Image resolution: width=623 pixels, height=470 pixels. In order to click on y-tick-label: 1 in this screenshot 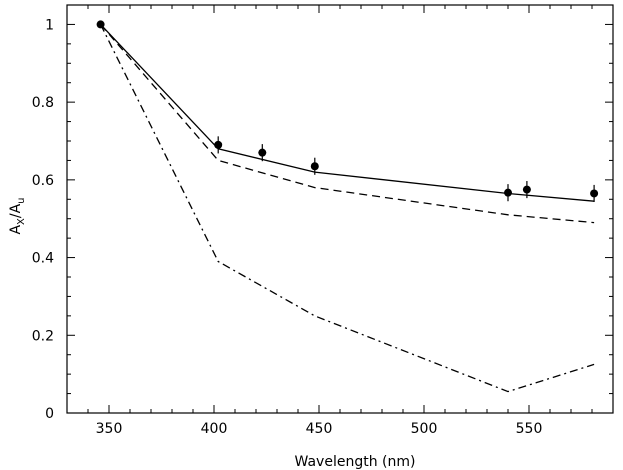, I will do `click(49, 25)`.